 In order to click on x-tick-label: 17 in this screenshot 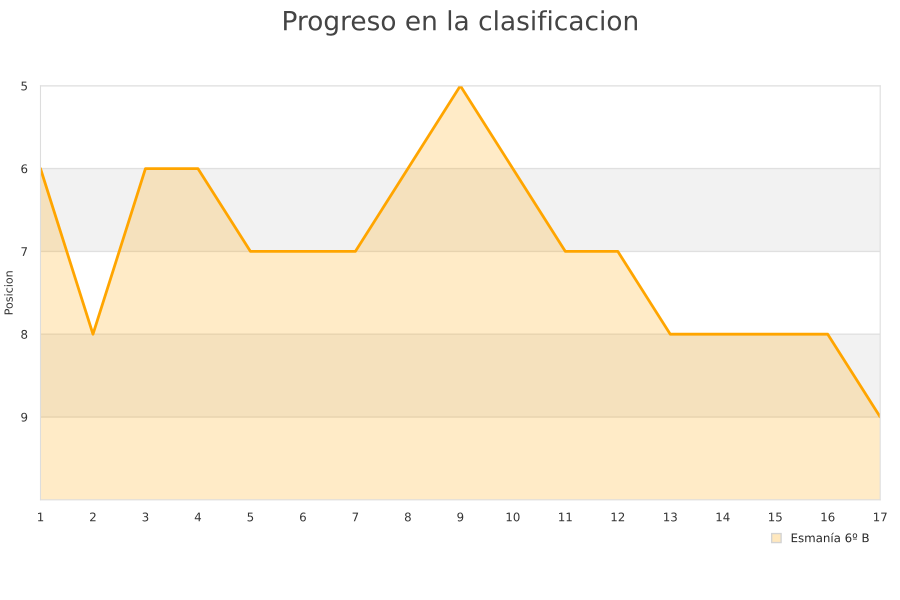, I will do `click(880, 517)`.